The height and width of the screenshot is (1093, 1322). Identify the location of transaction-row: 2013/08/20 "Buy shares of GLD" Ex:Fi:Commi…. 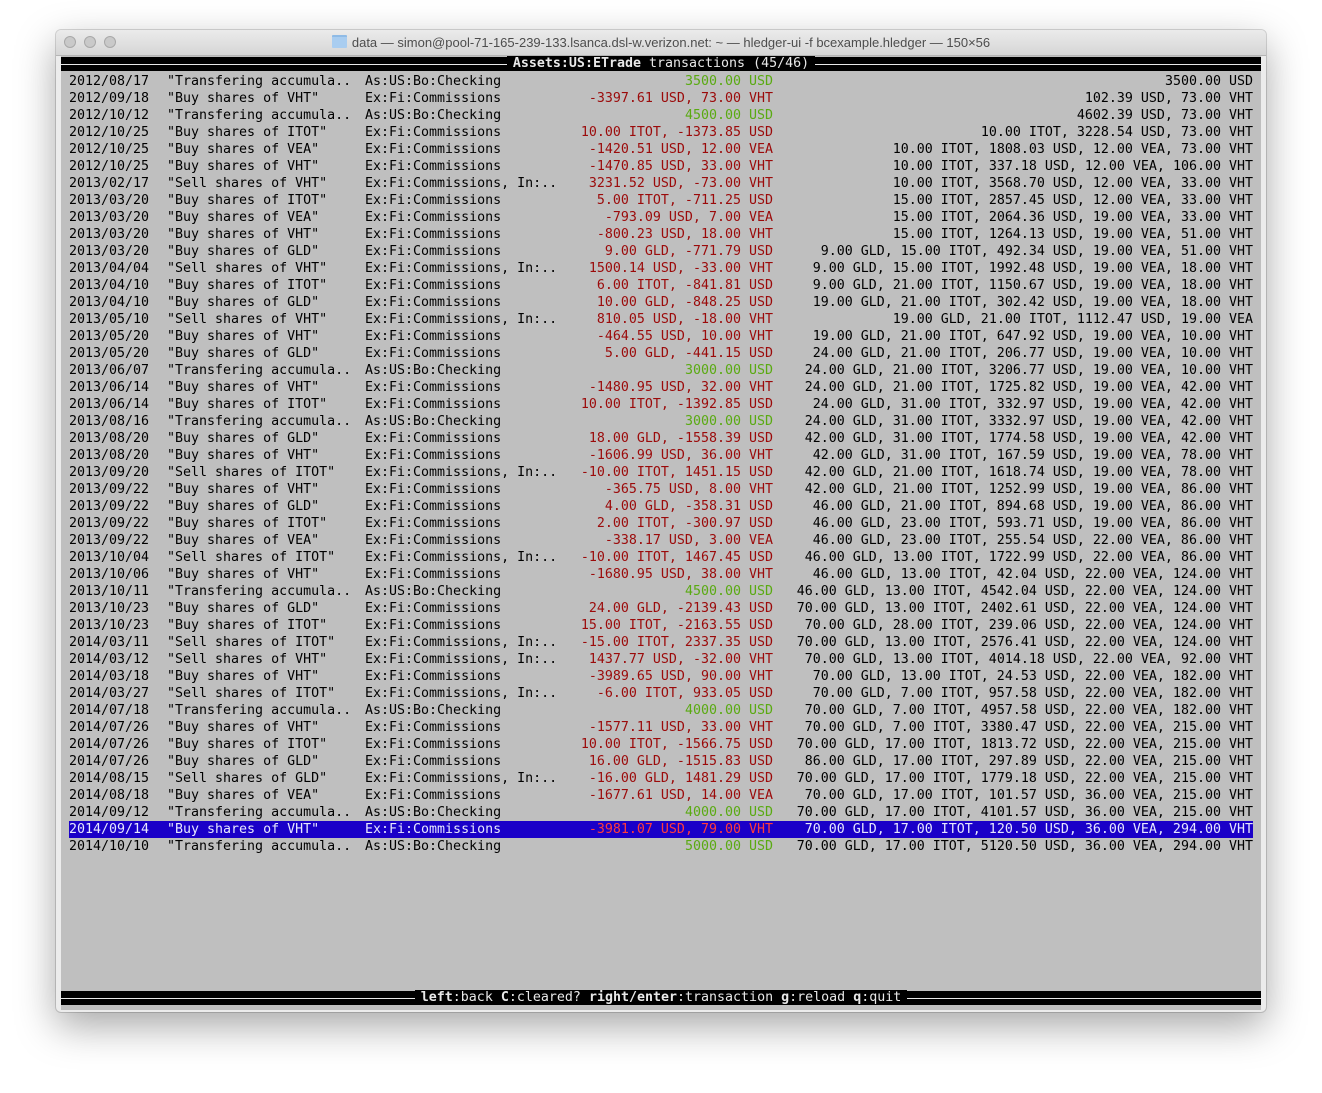
(661, 438).